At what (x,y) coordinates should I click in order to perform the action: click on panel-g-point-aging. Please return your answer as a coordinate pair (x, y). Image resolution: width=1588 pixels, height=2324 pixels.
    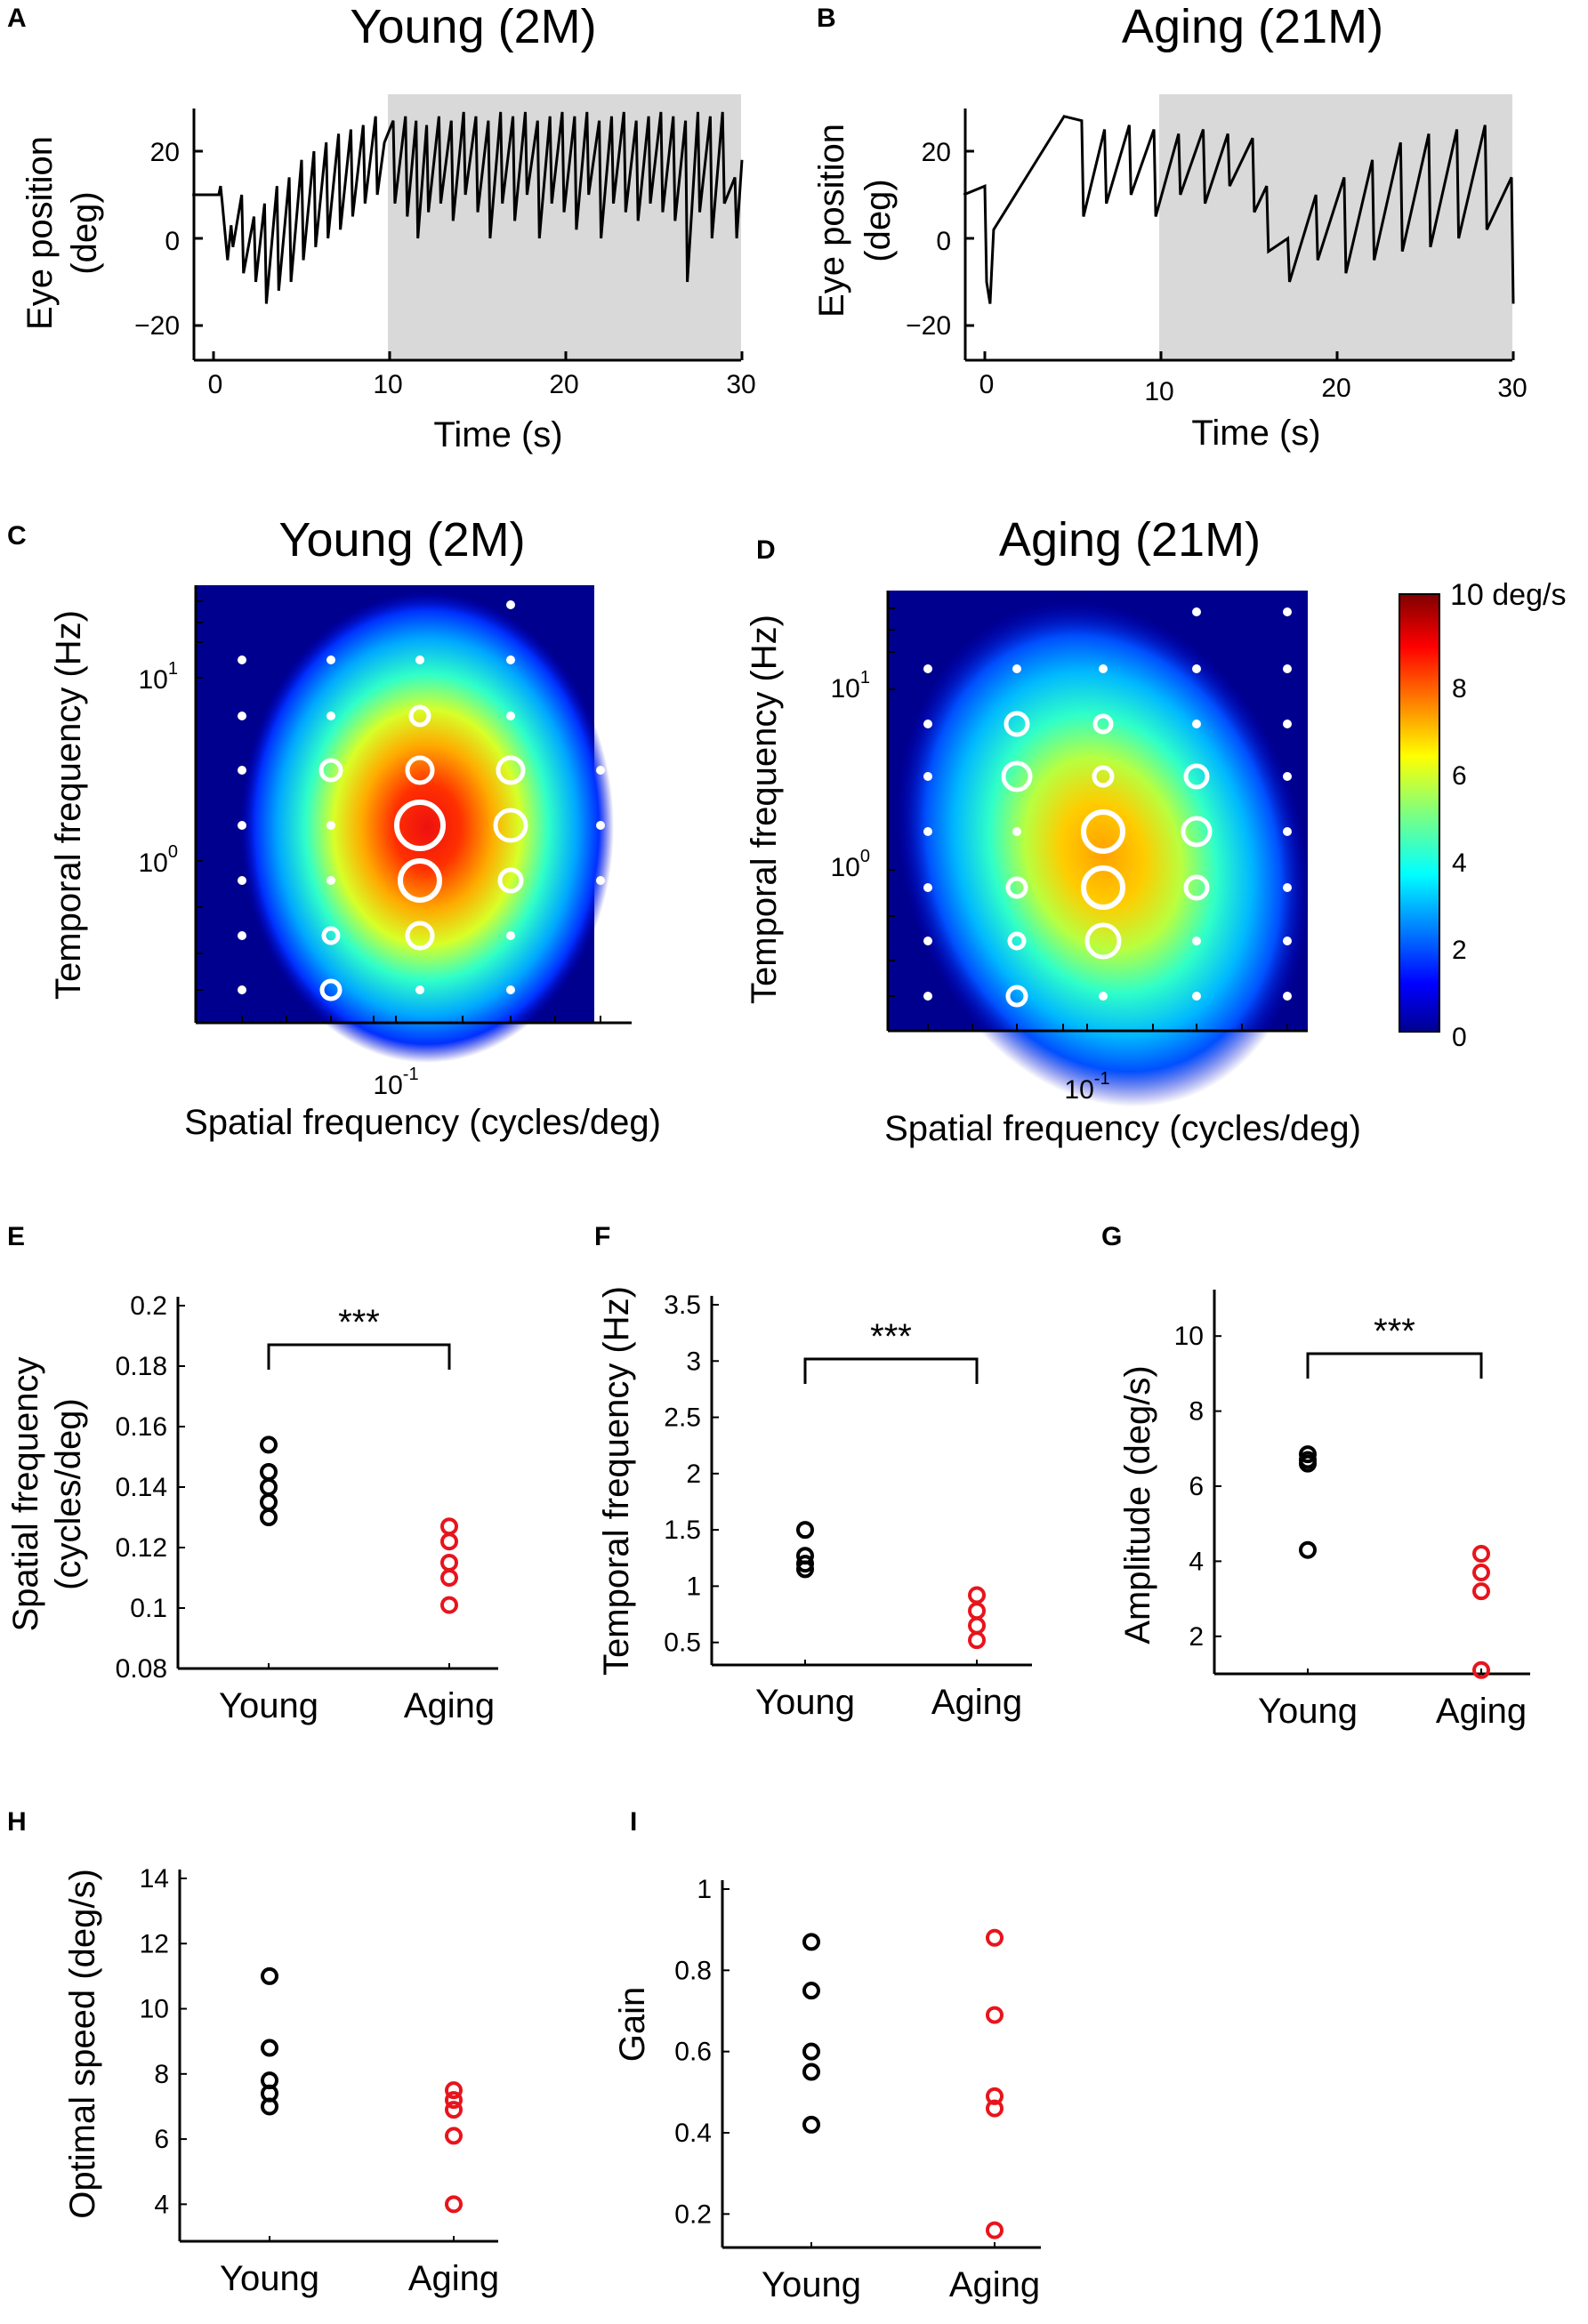
    Looking at the image, I should click on (1481, 1573).